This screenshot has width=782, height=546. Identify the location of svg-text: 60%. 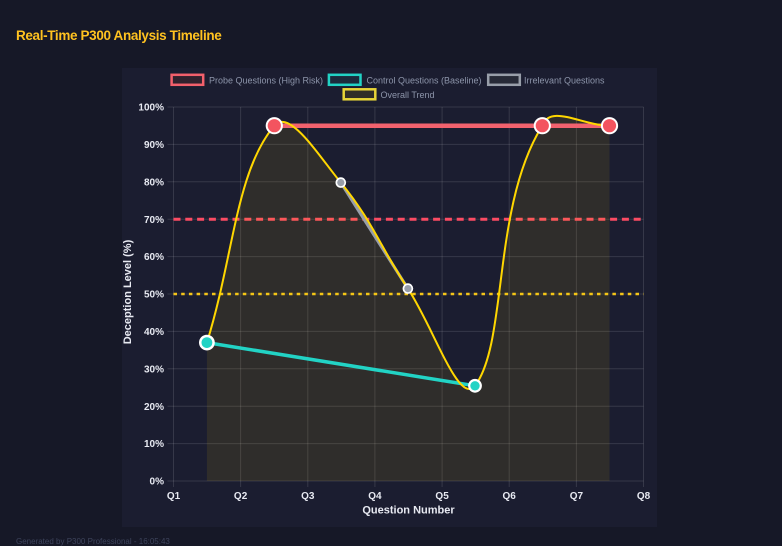
(154, 257).